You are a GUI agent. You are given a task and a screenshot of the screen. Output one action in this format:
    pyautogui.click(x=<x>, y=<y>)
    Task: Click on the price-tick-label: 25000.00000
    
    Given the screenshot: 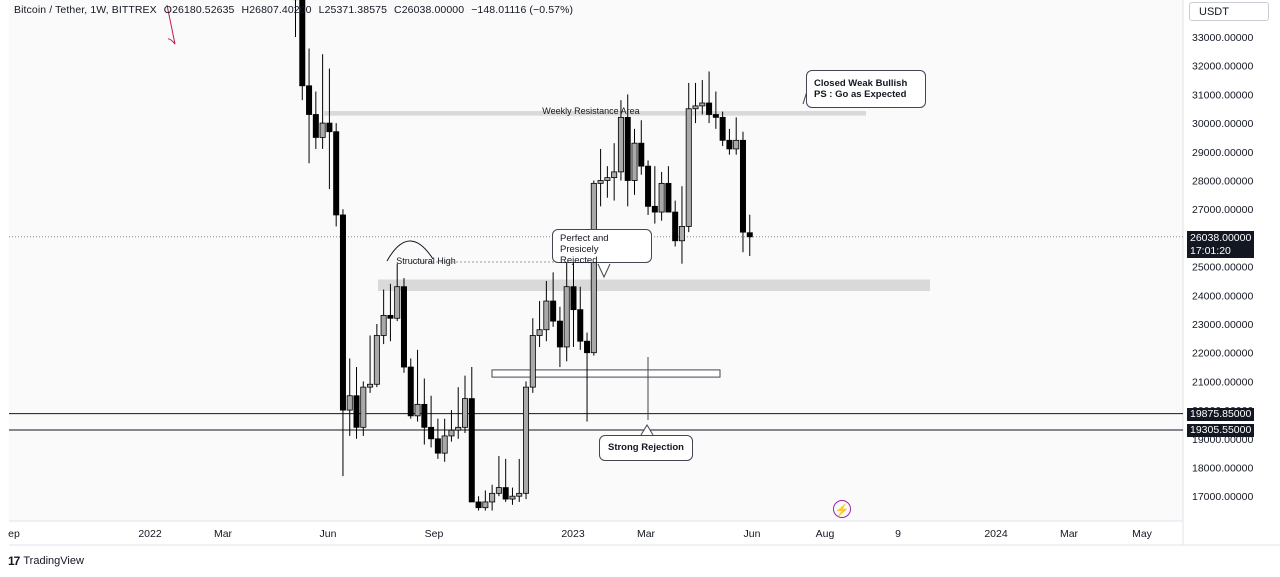 What is the action you would take?
    pyautogui.click(x=1222, y=268)
    